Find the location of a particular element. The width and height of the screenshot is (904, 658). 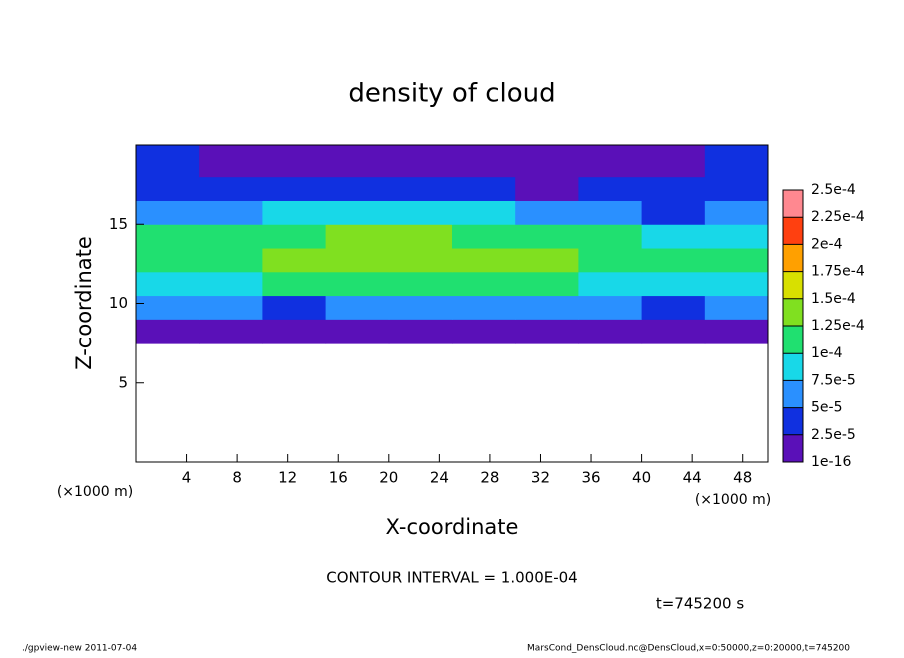

footer-left: ./gpview-new 2011-07-04 is located at coordinates (79, 649).